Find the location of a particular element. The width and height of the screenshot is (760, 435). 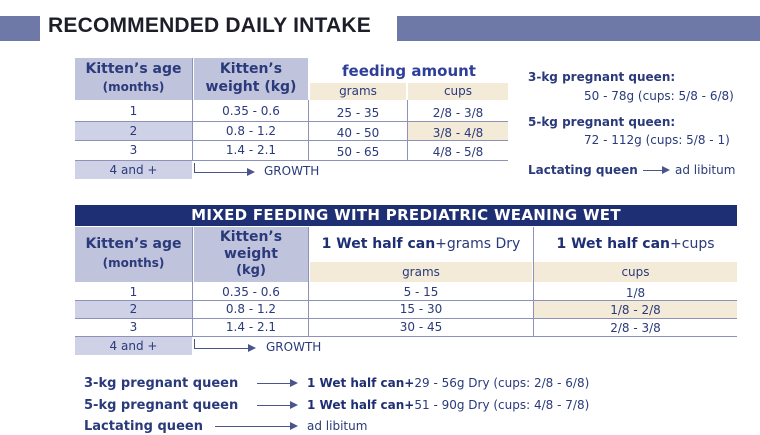

queen5-label: 5-kg pregnant queen: is located at coordinates (602, 122).